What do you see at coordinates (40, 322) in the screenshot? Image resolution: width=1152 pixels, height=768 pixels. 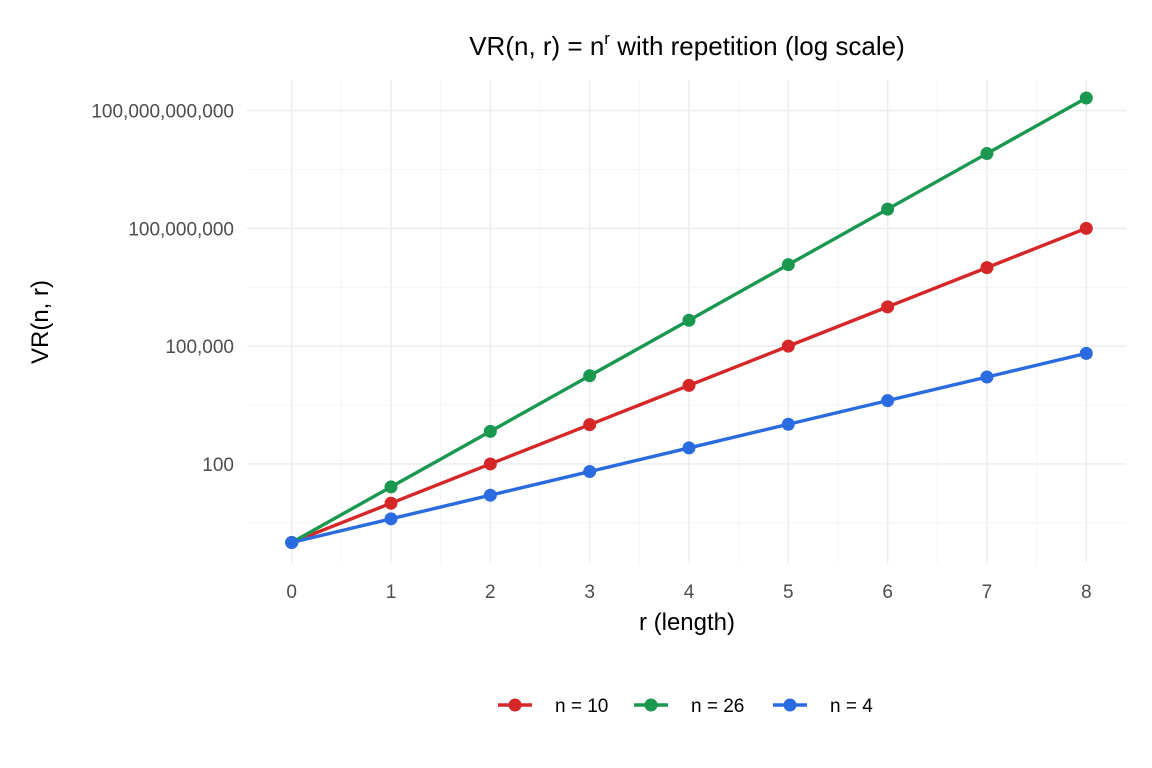 I see `y-axis-title: VR(n, r)` at bounding box center [40, 322].